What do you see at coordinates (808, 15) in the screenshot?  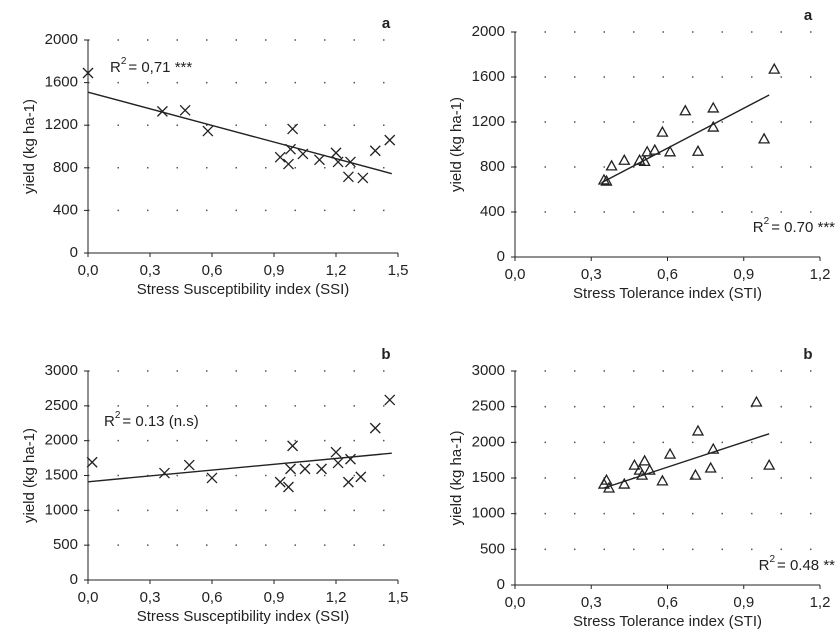 I see `panel-label: a` at bounding box center [808, 15].